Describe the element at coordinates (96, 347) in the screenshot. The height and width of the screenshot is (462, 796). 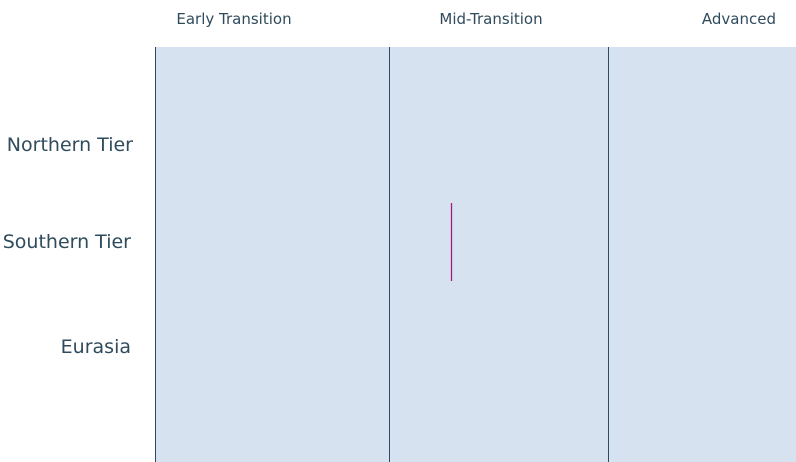
I see `row-label: Eurasia` at that location.